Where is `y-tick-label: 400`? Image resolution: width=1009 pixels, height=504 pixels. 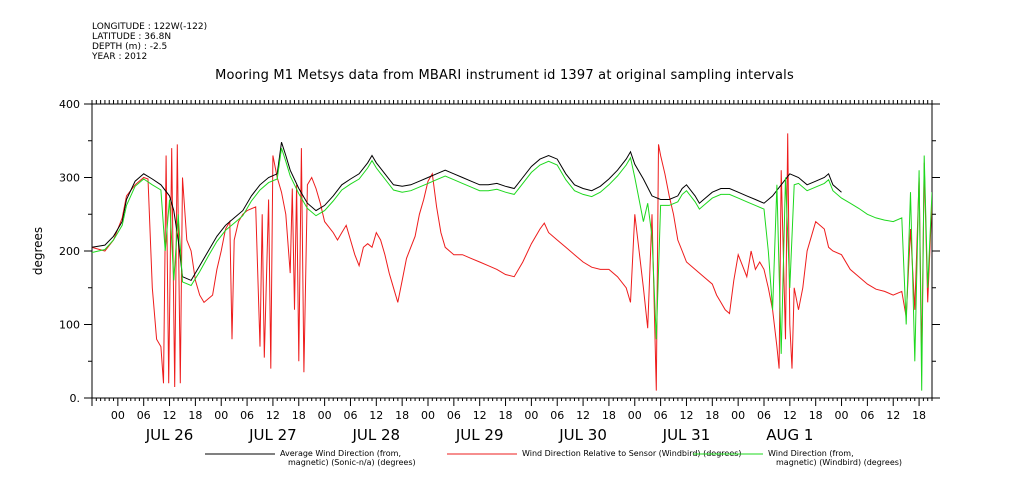 y-tick-label: 400 is located at coordinates (69, 104).